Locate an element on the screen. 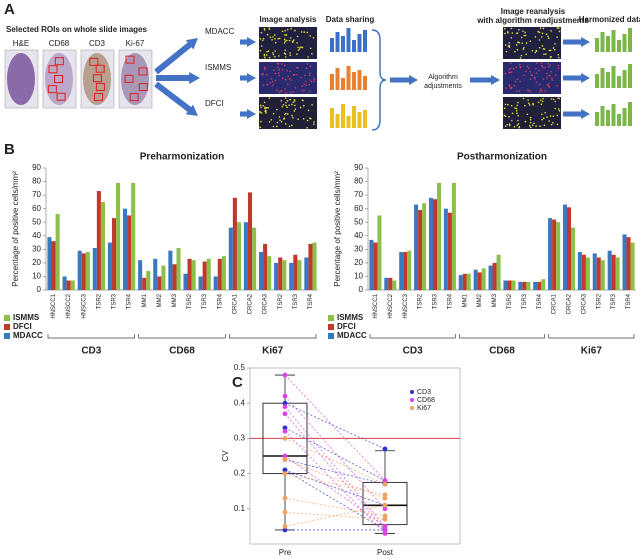  point is located at coordinates (385, 505).